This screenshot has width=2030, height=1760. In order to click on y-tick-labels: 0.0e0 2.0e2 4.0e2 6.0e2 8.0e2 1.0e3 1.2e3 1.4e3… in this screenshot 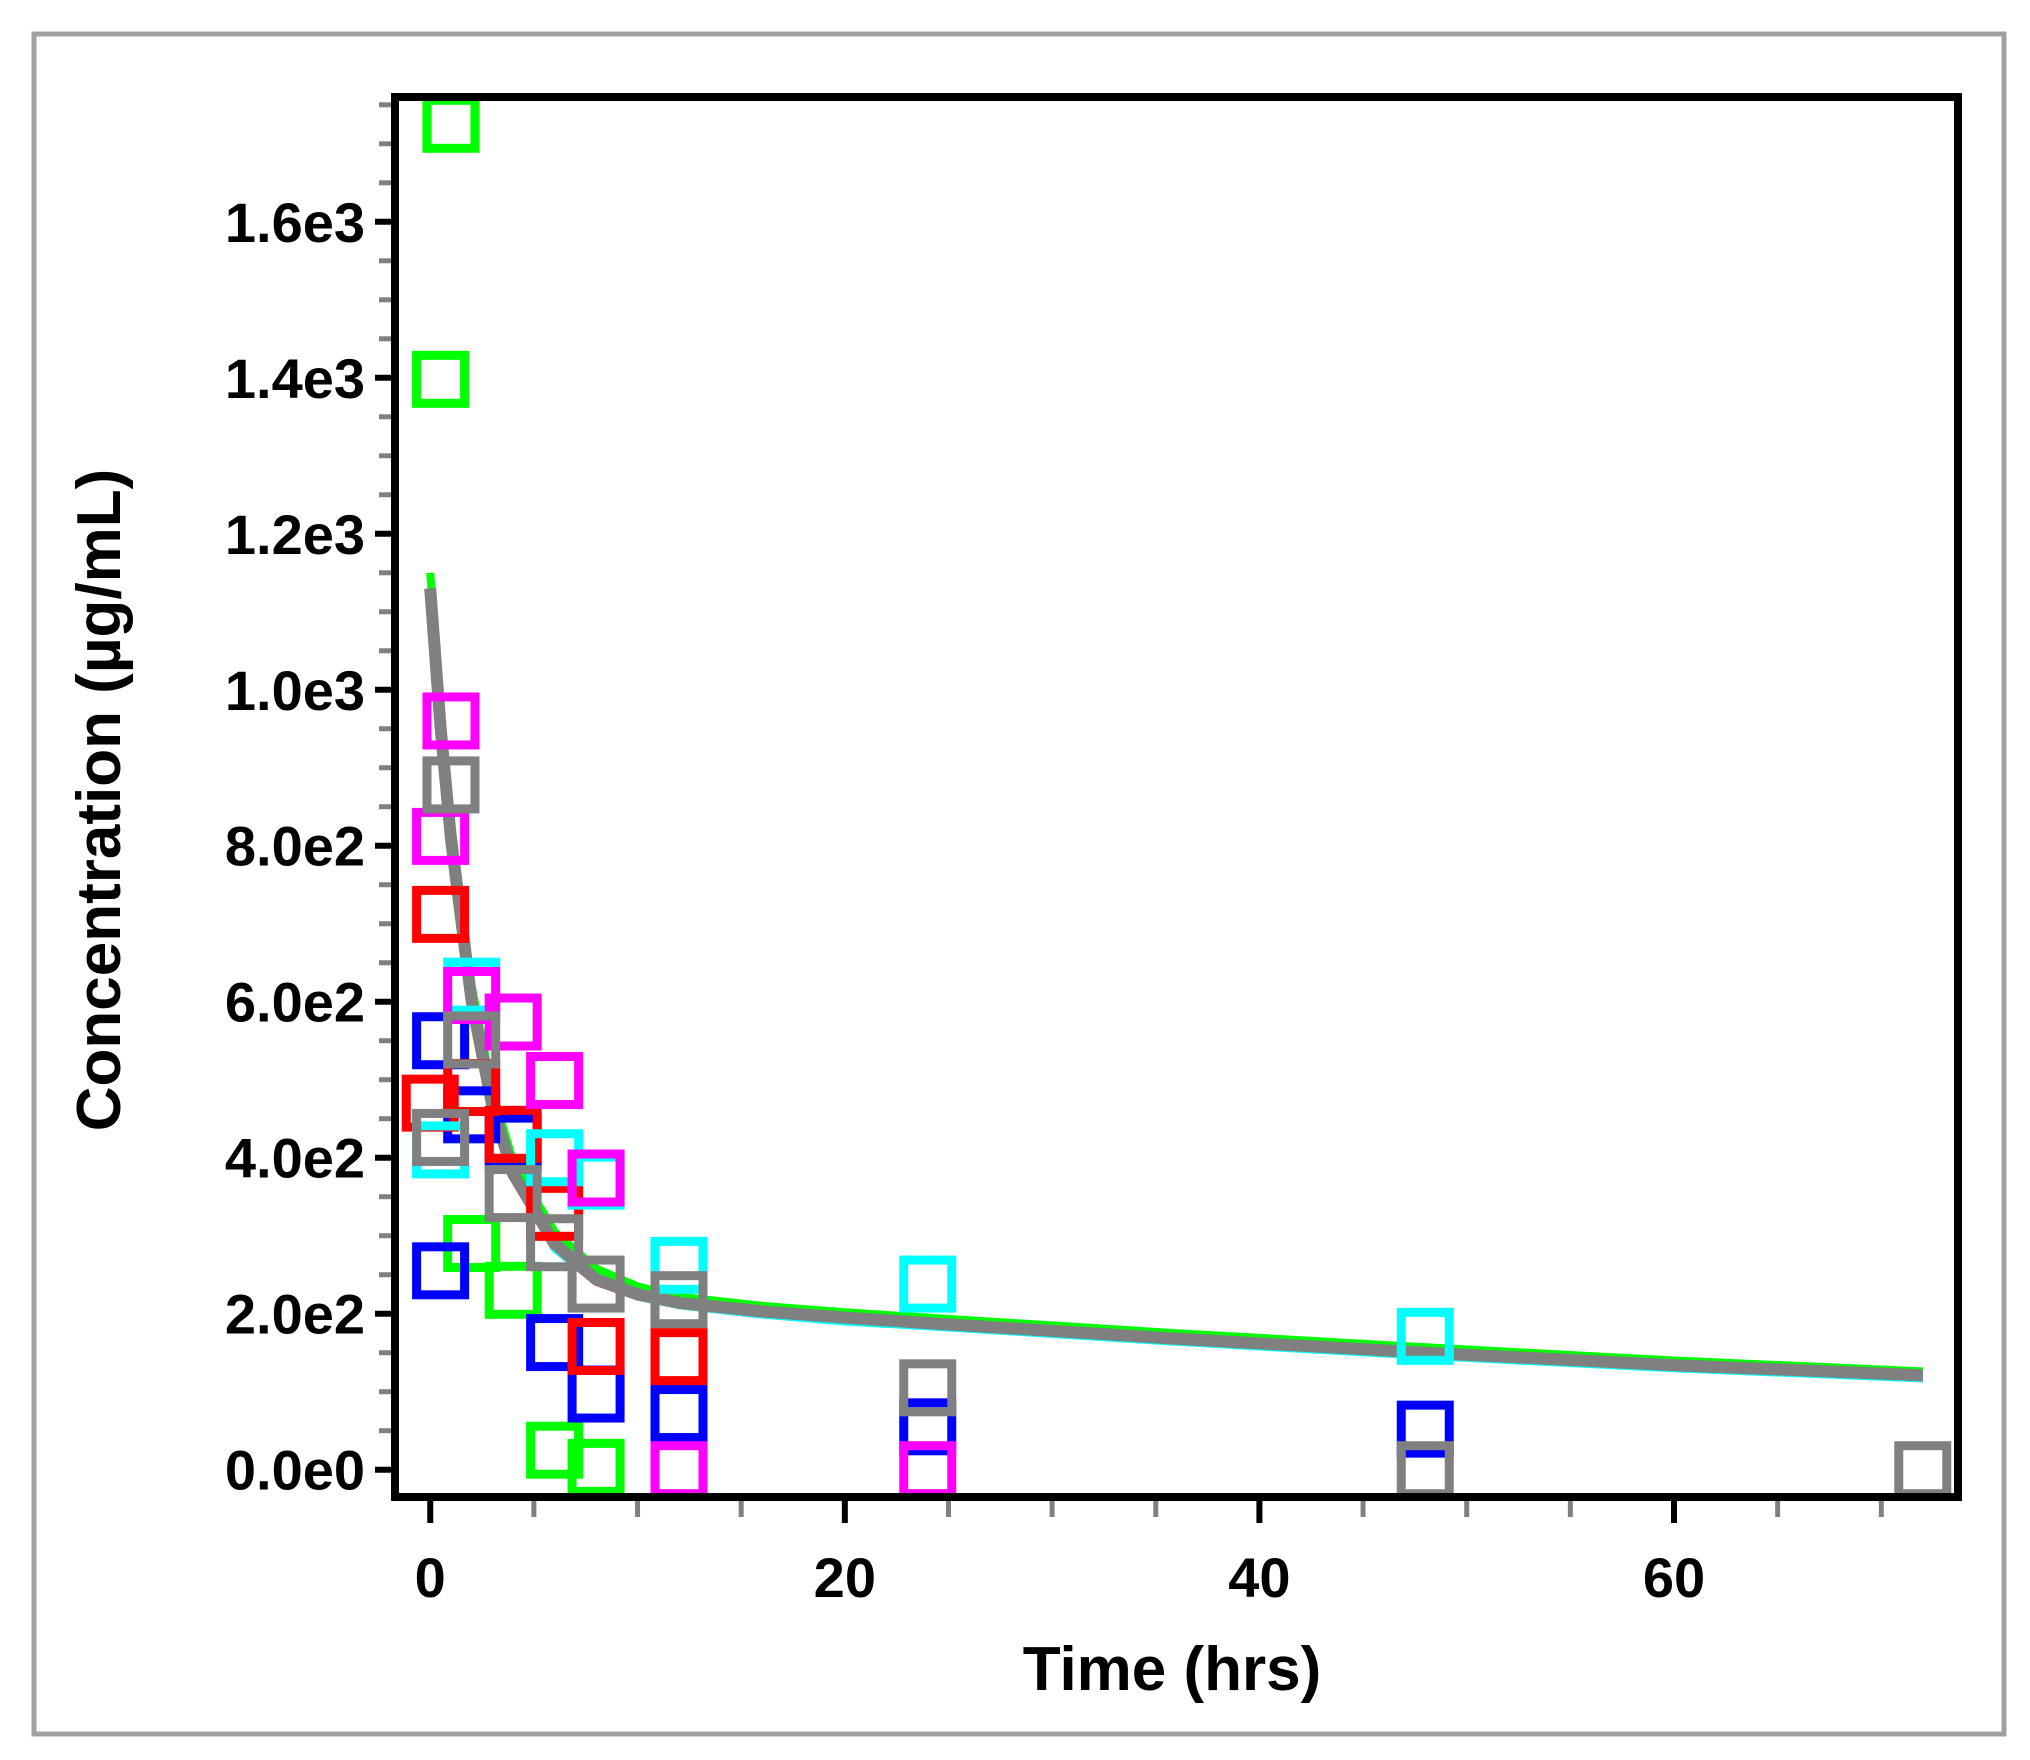, I will do `click(295, 846)`.